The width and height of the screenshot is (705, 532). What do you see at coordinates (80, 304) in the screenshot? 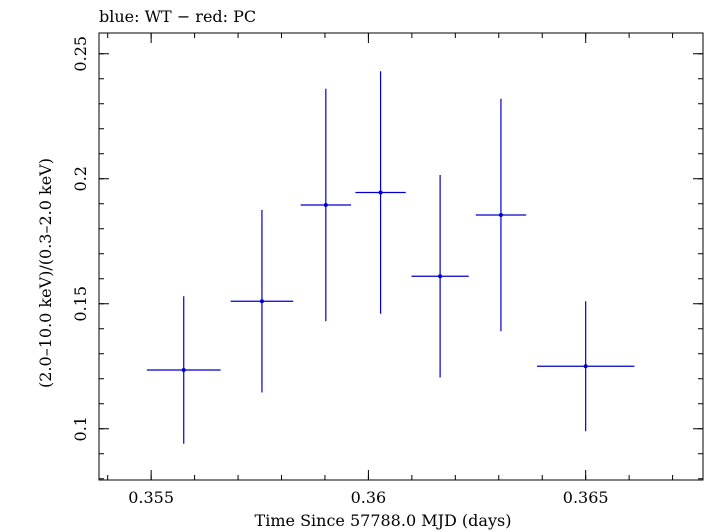
I see `y-tick-label: 0.15` at bounding box center [80, 304].